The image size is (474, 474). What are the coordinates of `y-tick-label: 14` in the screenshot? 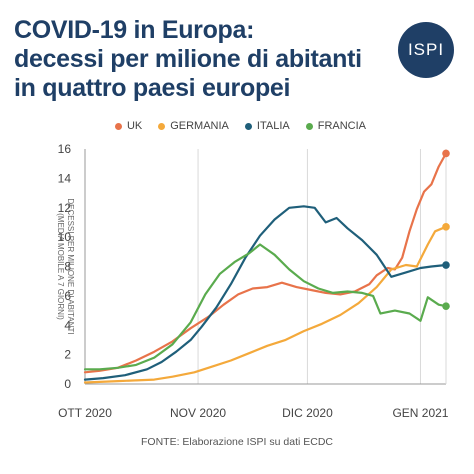 It's located at (65, 178).